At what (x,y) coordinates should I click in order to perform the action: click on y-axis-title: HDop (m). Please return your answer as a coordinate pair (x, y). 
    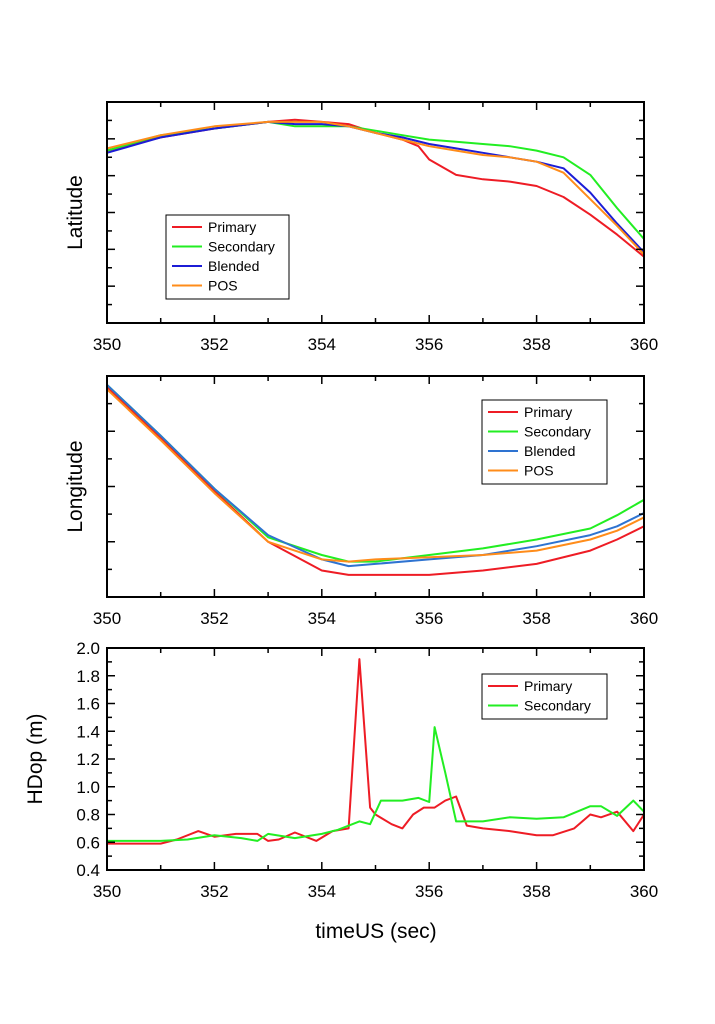
    Looking at the image, I should click on (35, 758).